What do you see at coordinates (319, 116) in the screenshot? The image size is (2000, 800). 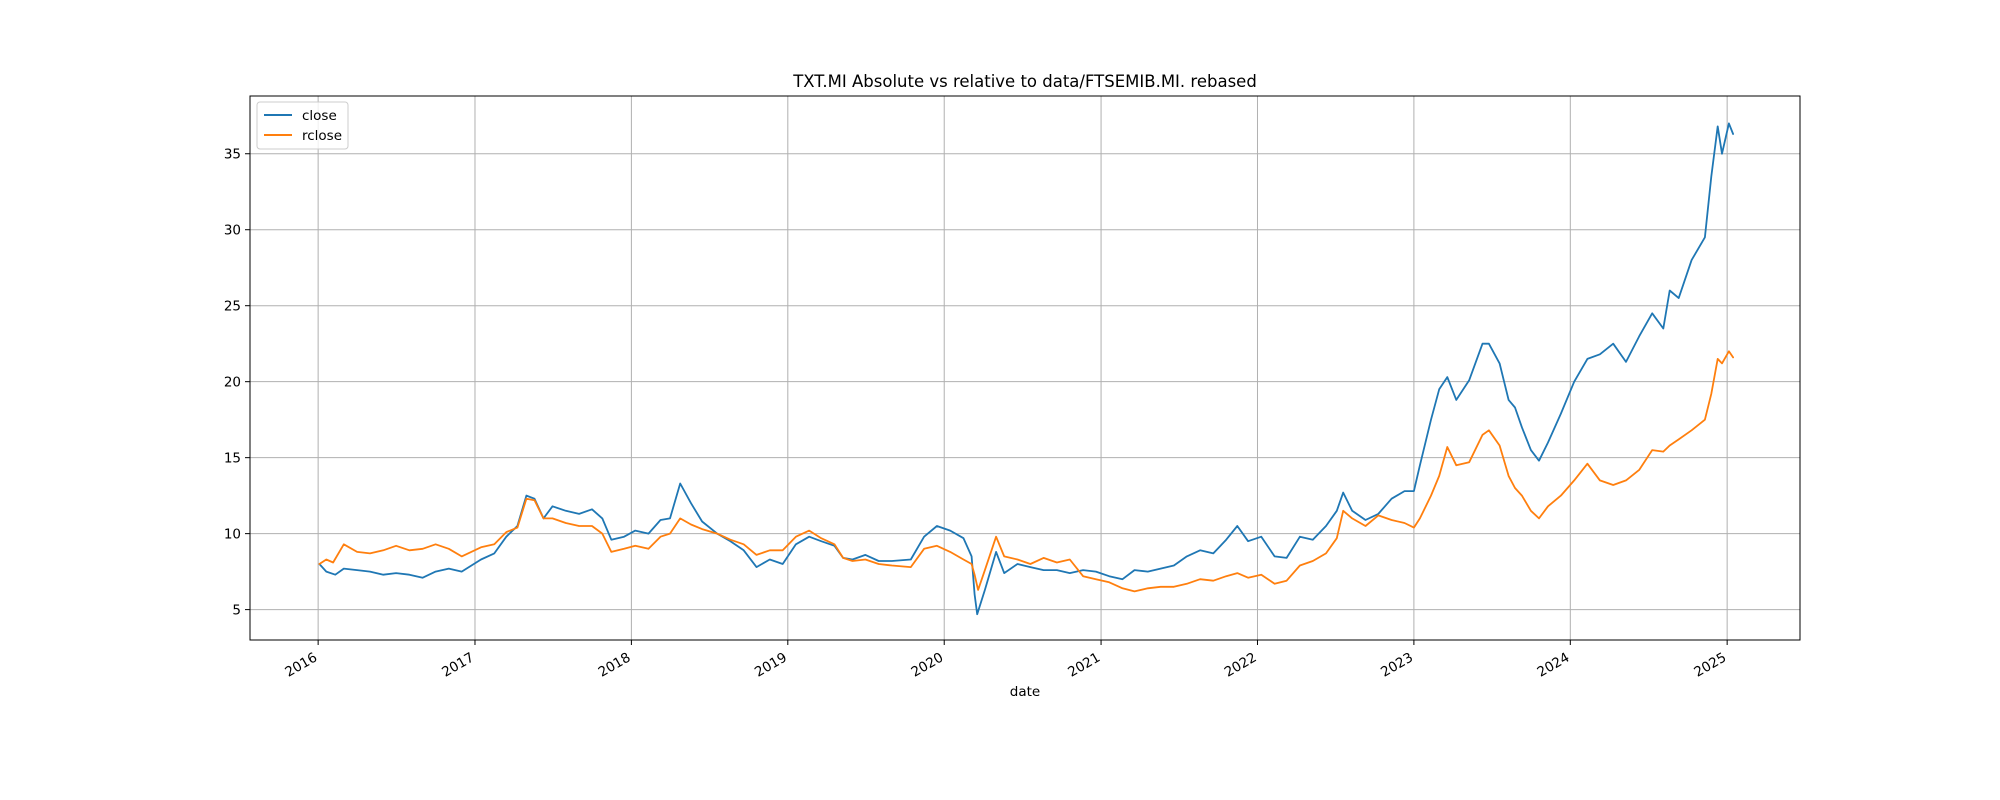 I see `legend-label-close: close` at bounding box center [319, 116].